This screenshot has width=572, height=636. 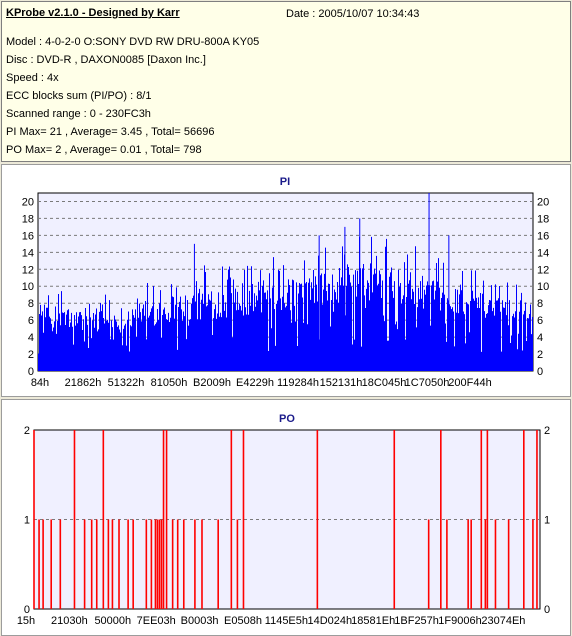 What do you see at coordinates (200, 621) in the screenshot?
I see `po-xtick: B0003h` at bounding box center [200, 621].